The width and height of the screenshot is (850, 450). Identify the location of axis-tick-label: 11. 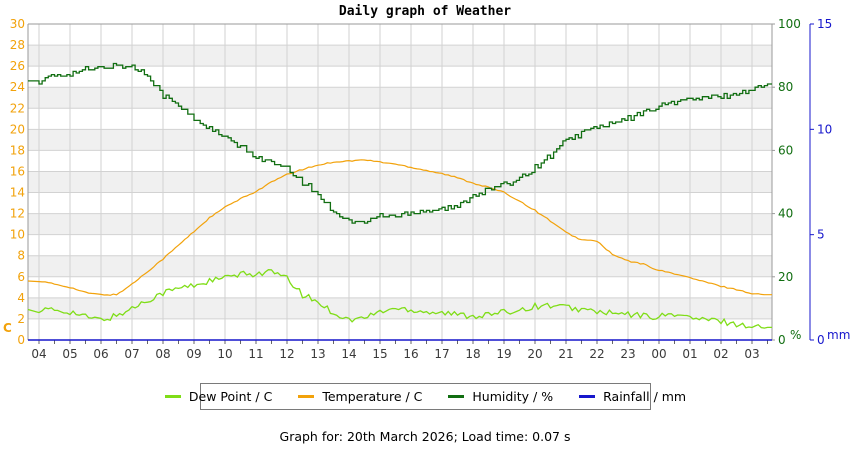
(255, 354).